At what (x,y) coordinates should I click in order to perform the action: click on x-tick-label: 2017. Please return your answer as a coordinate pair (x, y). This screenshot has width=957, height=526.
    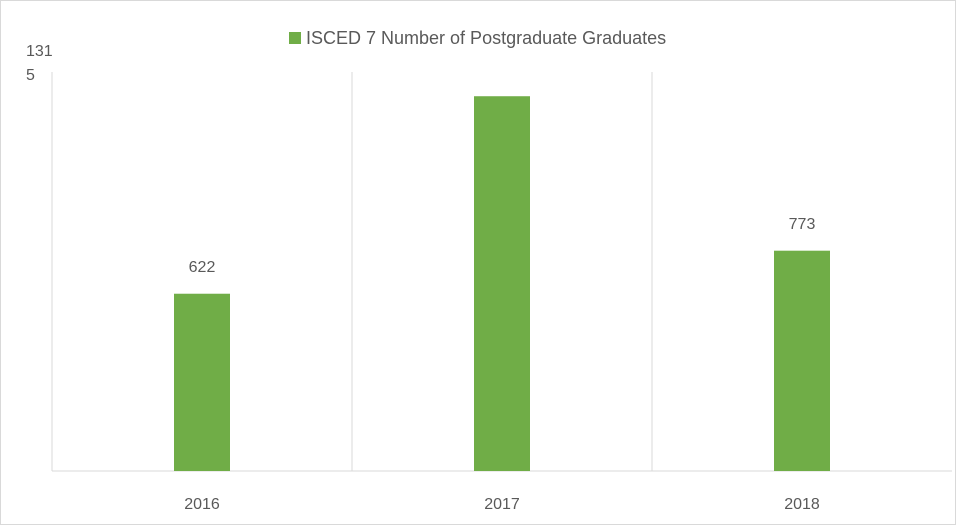
    Looking at the image, I should click on (502, 504).